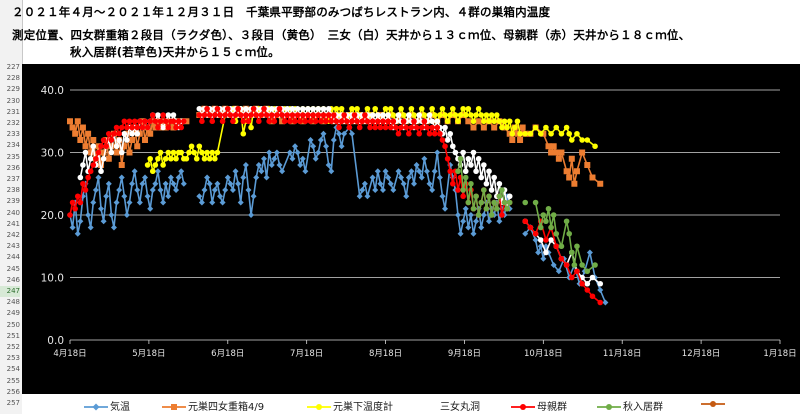 This screenshot has height=414, width=800. Describe the element at coordinates (13, 380) in the screenshot. I see `row-number: 255` at that location.